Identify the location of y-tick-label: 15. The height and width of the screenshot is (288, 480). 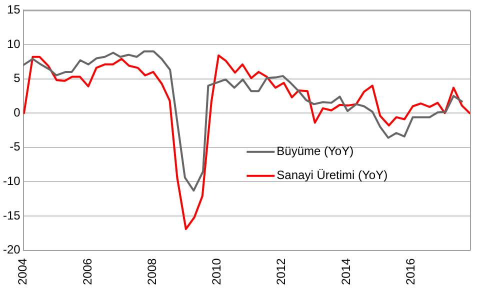
(13, 9).